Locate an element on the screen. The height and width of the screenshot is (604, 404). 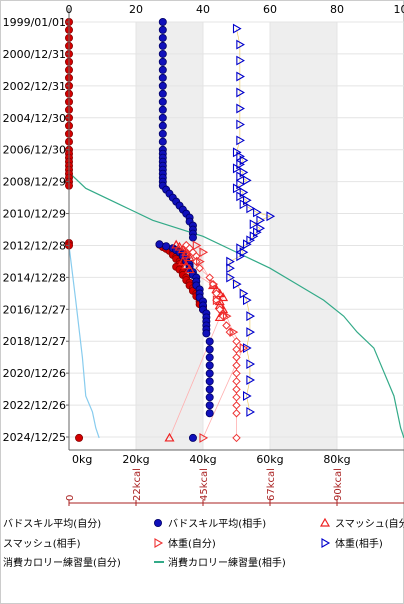
y-tick-label: 2002/12/31 is located at coordinates (34, 86).